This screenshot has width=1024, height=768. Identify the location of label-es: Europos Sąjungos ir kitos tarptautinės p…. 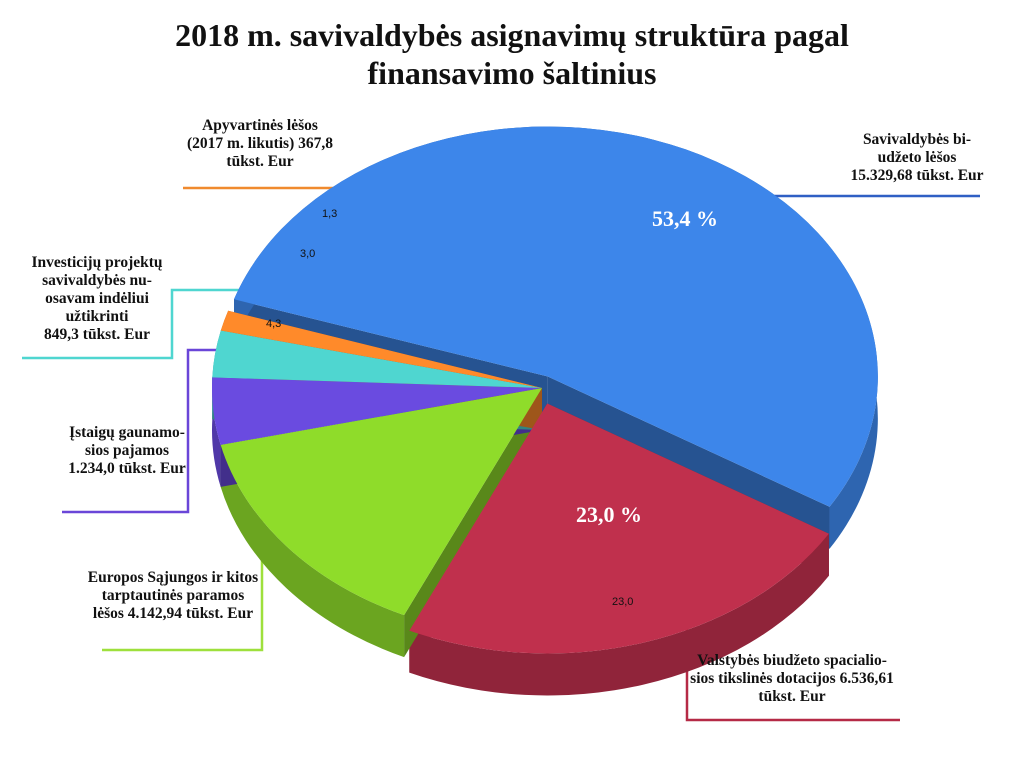
(173, 595).